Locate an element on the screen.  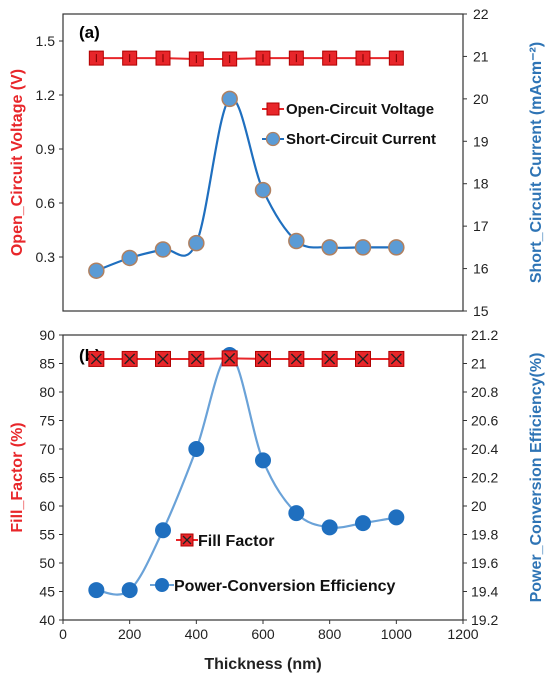
x-tick-label: 800 is located at coordinates (330, 634).